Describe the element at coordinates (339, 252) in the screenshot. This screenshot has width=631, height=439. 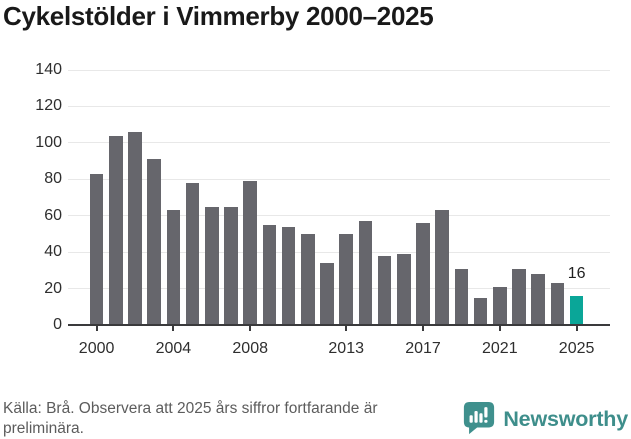
I see `gridline-y40` at that location.